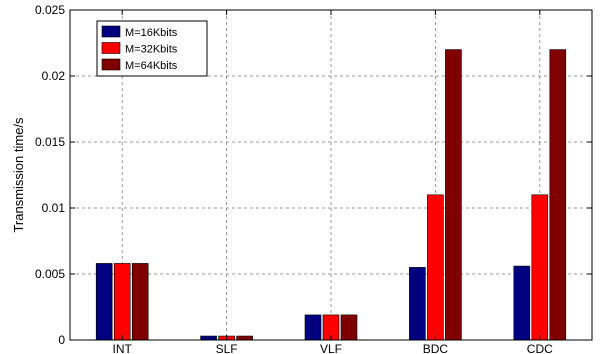 The image size is (600, 354). I want to click on x-tick-label: SLF, so click(227, 348).